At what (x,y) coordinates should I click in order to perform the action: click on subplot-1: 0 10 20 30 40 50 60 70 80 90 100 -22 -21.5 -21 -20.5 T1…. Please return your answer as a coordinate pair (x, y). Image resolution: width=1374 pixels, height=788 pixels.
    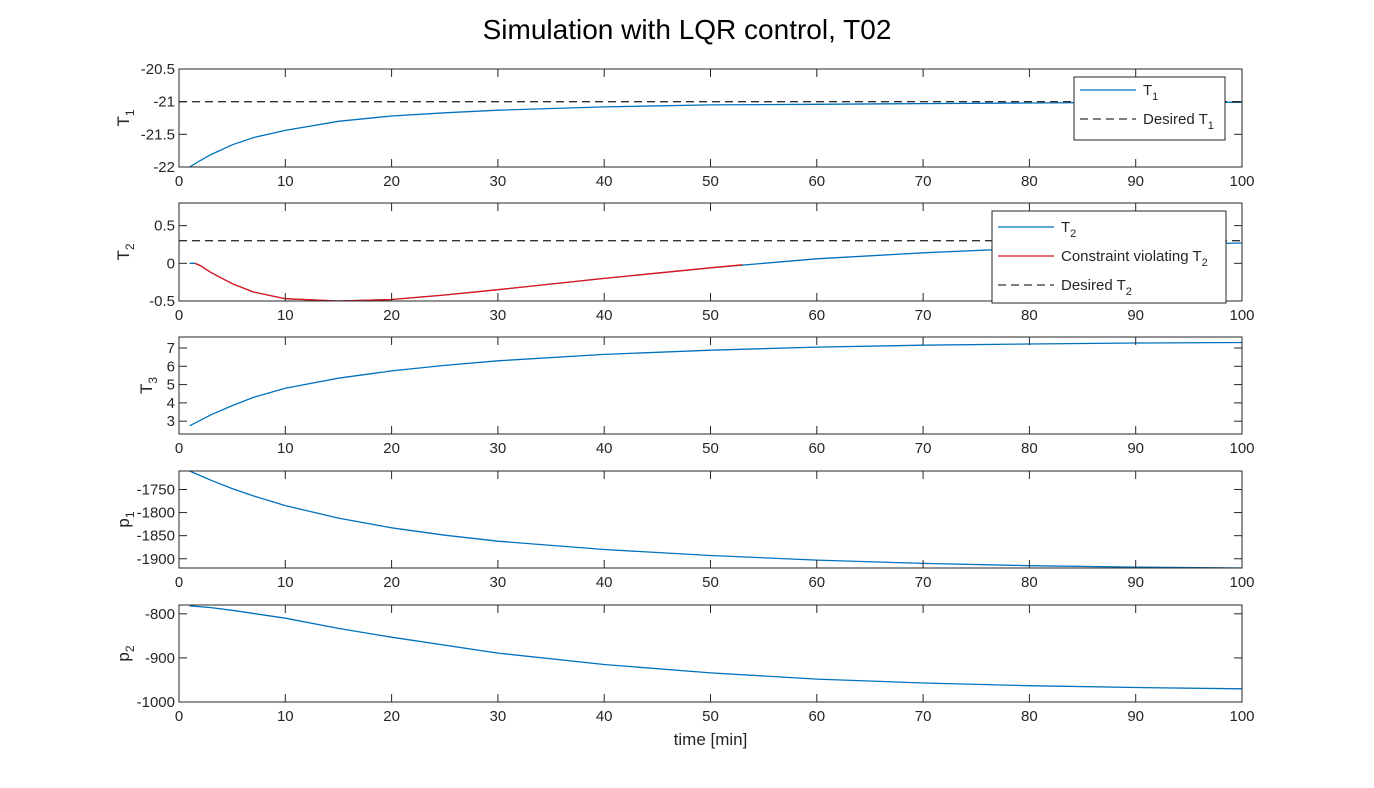
    Looking at the image, I should click on (684, 125).